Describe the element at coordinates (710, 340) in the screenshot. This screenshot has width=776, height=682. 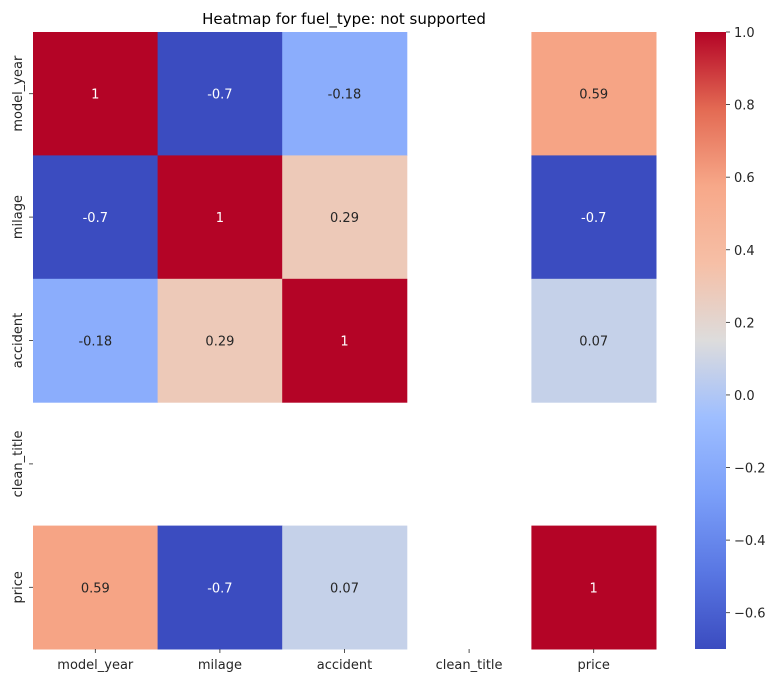
I see `colorbar-gradient` at that location.